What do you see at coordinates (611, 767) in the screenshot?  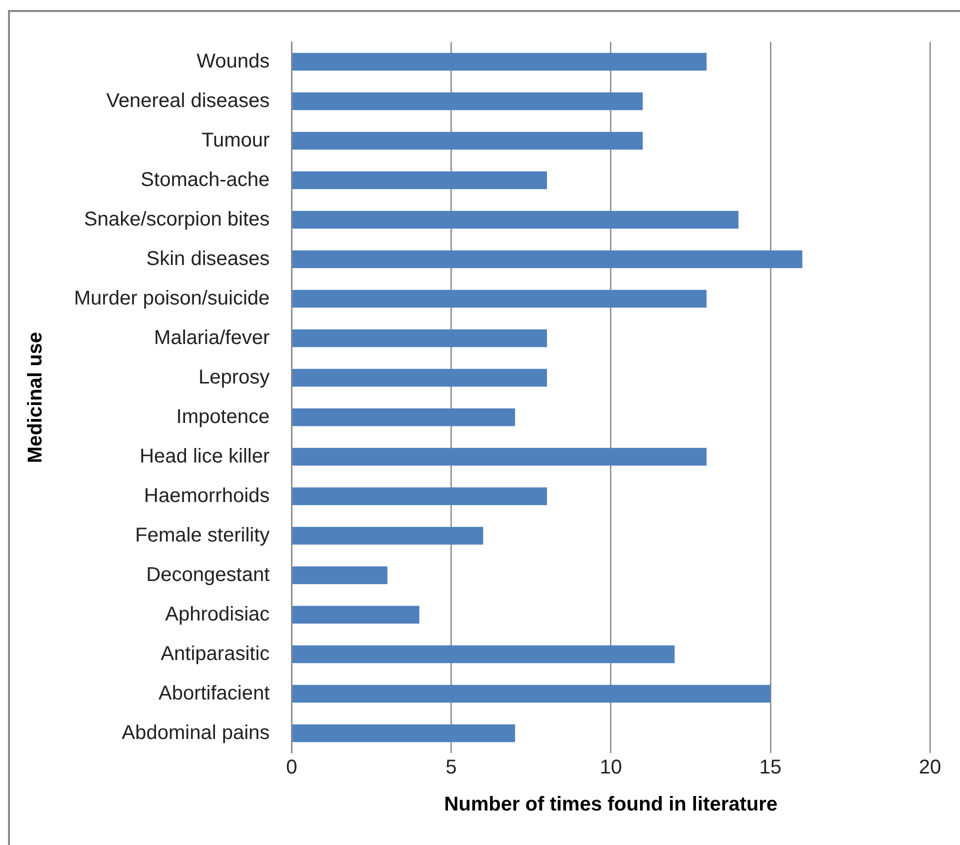 I see `x-tick-label: 10` at bounding box center [611, 767].